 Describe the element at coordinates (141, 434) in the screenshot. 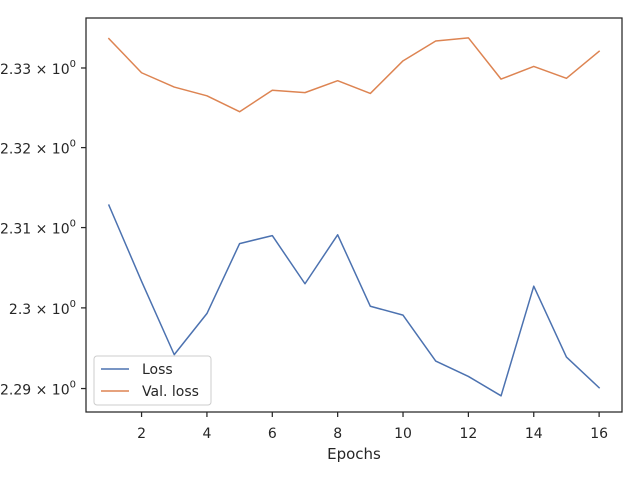

I see `x-tick-label: 2` at that location.